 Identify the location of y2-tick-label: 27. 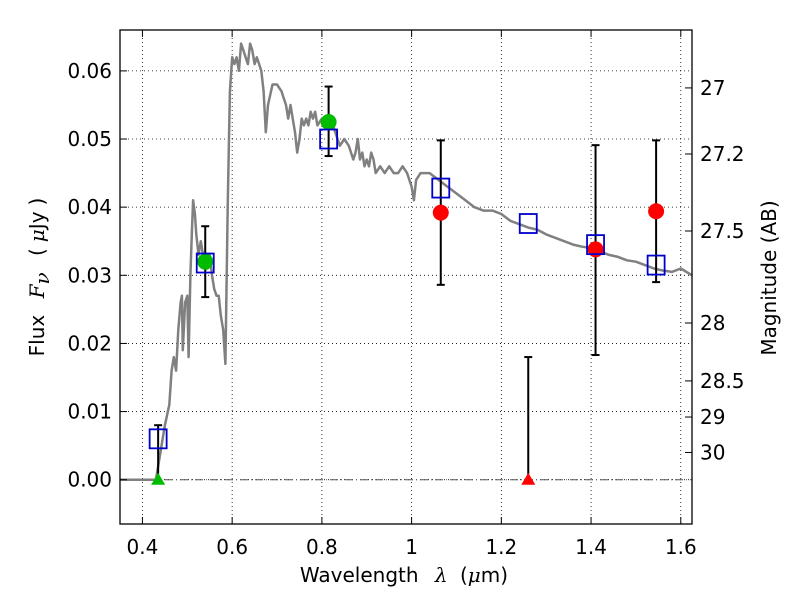
(712, 88).